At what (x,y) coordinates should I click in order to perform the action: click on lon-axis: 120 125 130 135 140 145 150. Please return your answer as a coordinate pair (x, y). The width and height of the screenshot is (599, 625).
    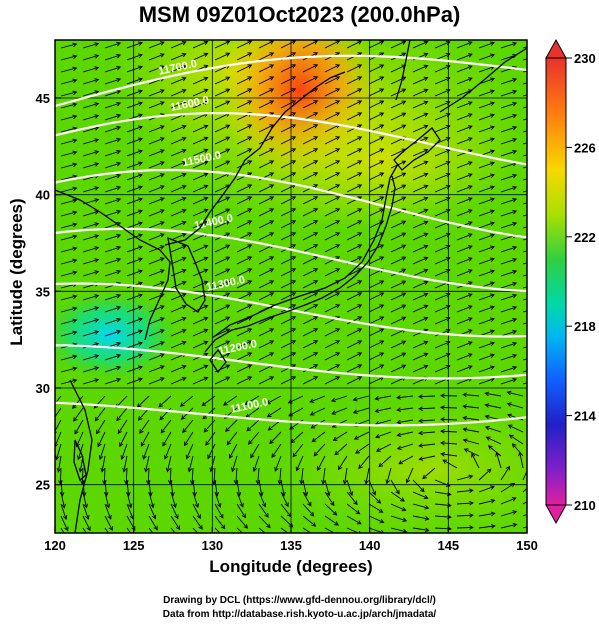
    Looking at the image, I should click on (291, 540).